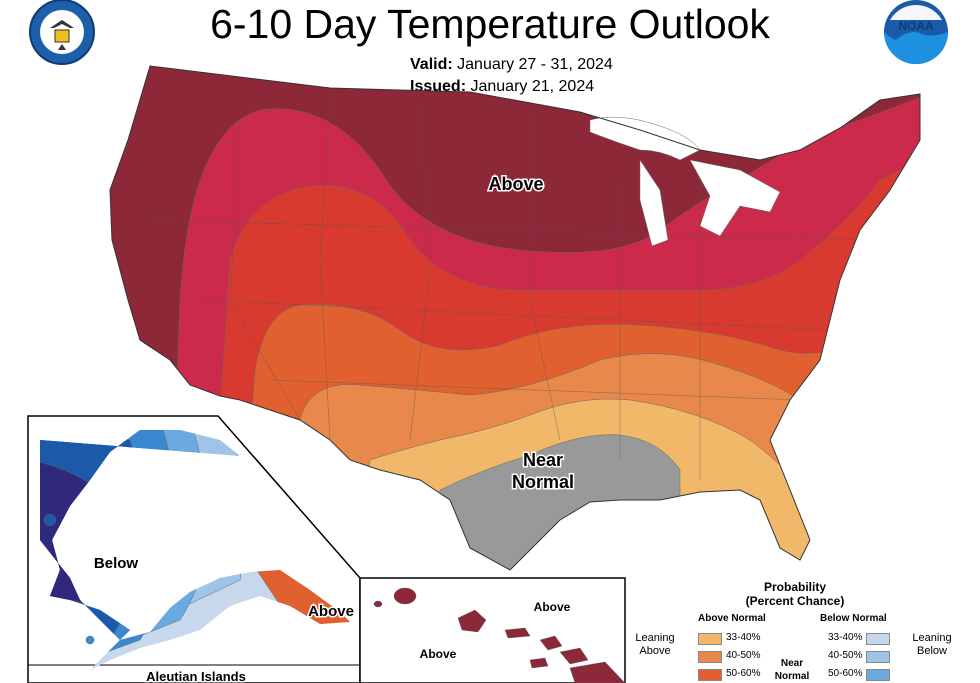 The width and height of the screenshot is (980, 683). Describe the element at coordinates (794, 587) in the screenshot. I see `legend-title-line1: Probability` at that location.